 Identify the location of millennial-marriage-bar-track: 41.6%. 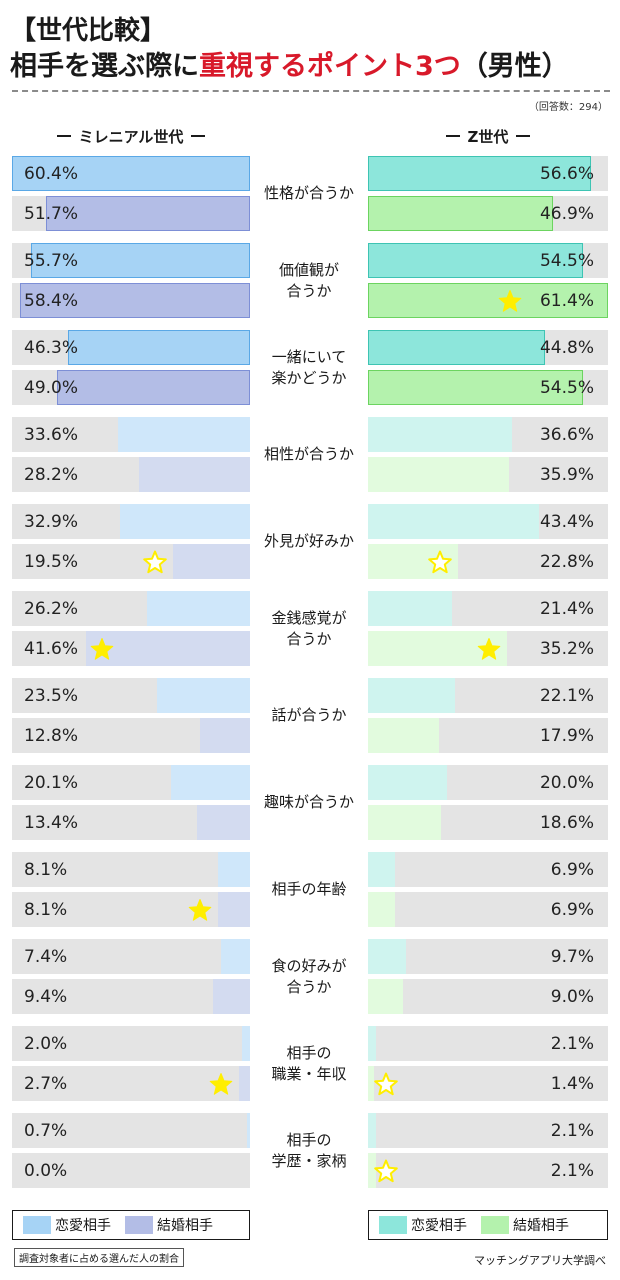
(131, 648).